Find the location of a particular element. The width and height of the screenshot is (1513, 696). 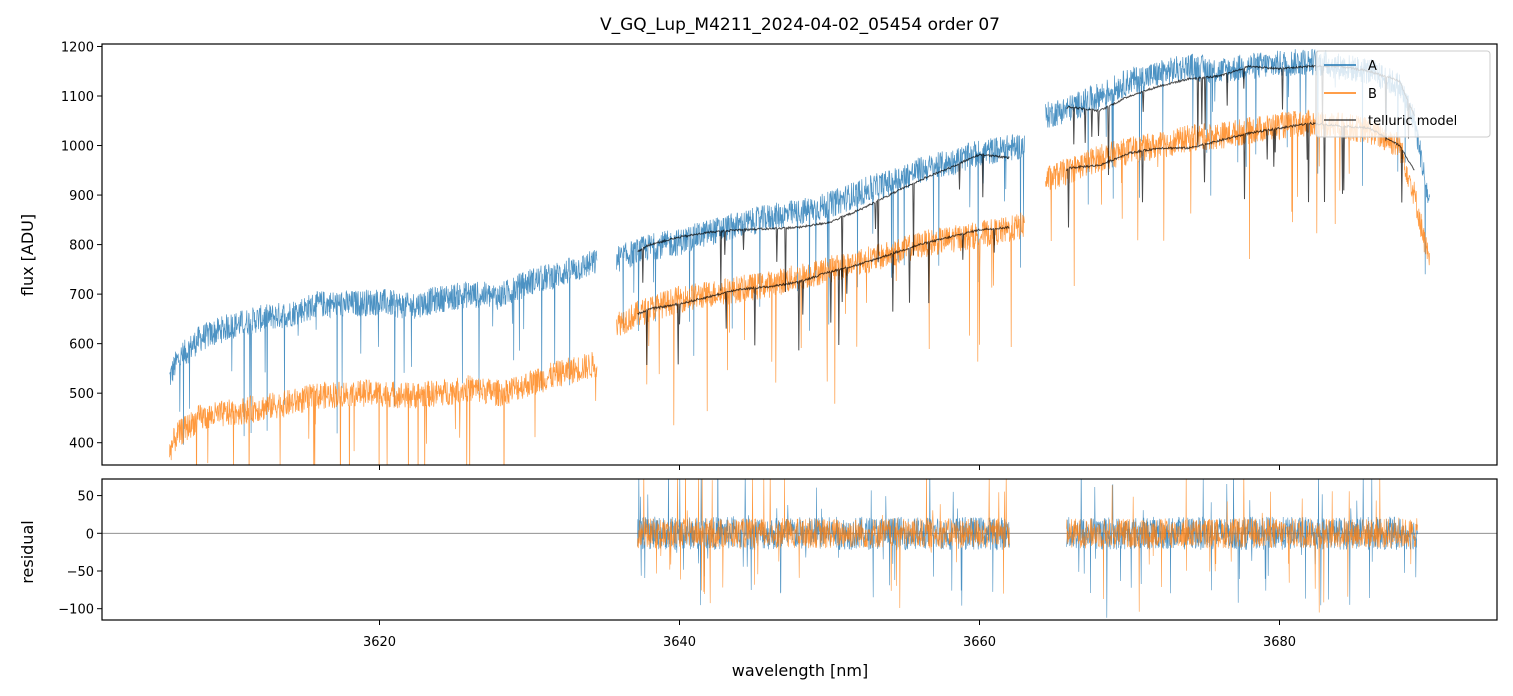

flux-y-tick-label: 800 is located at coordinates (81, 246).